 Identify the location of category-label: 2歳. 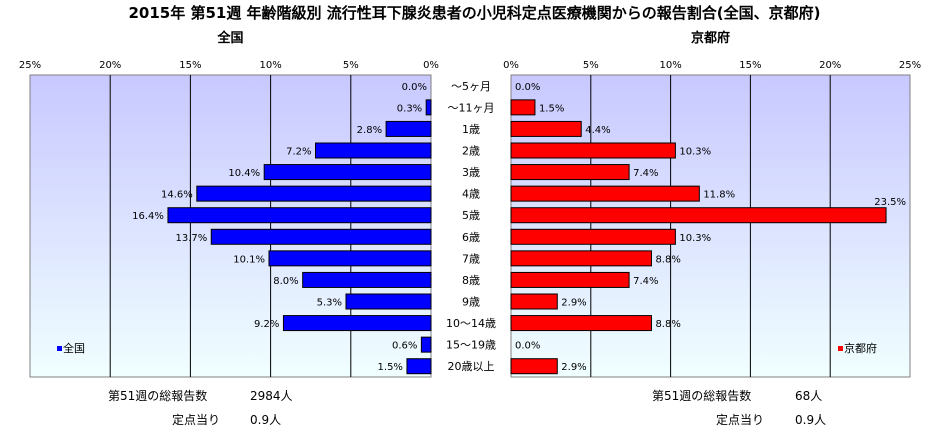
(471, 151).